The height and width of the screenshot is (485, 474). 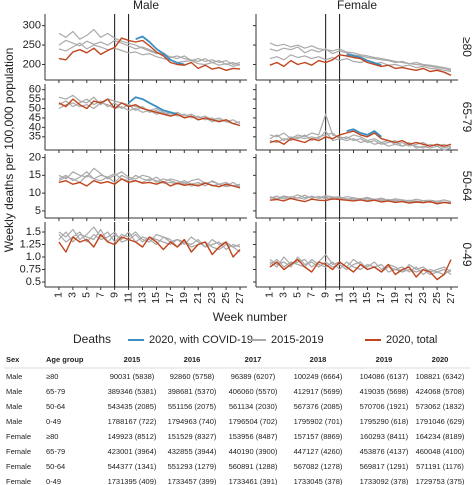 I want to click on table-cell: 151529 (8327), so click(x=192, y=436).